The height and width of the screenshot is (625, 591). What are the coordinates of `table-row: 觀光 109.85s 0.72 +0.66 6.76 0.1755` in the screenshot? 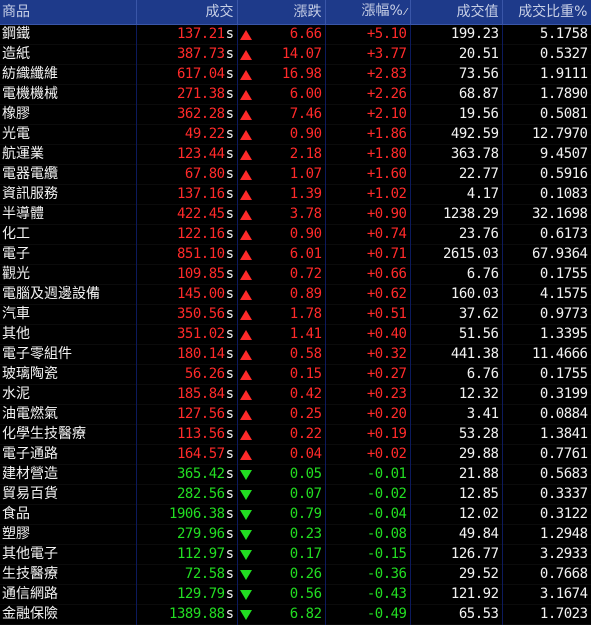 It's located at (295, 274).